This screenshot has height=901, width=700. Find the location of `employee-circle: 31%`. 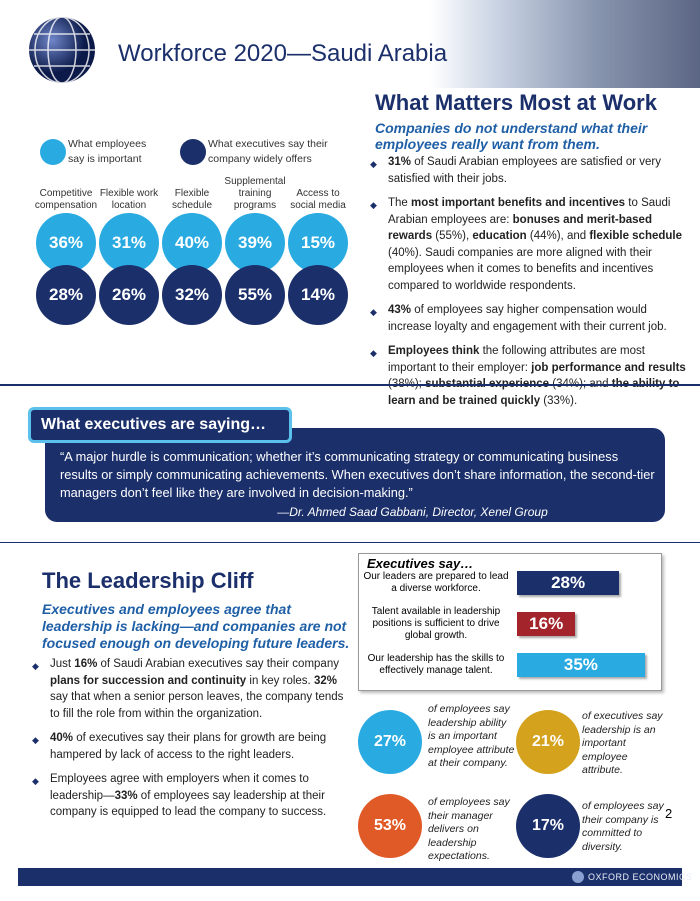

employee-circle: 31% is located at coordinates (129, 243).